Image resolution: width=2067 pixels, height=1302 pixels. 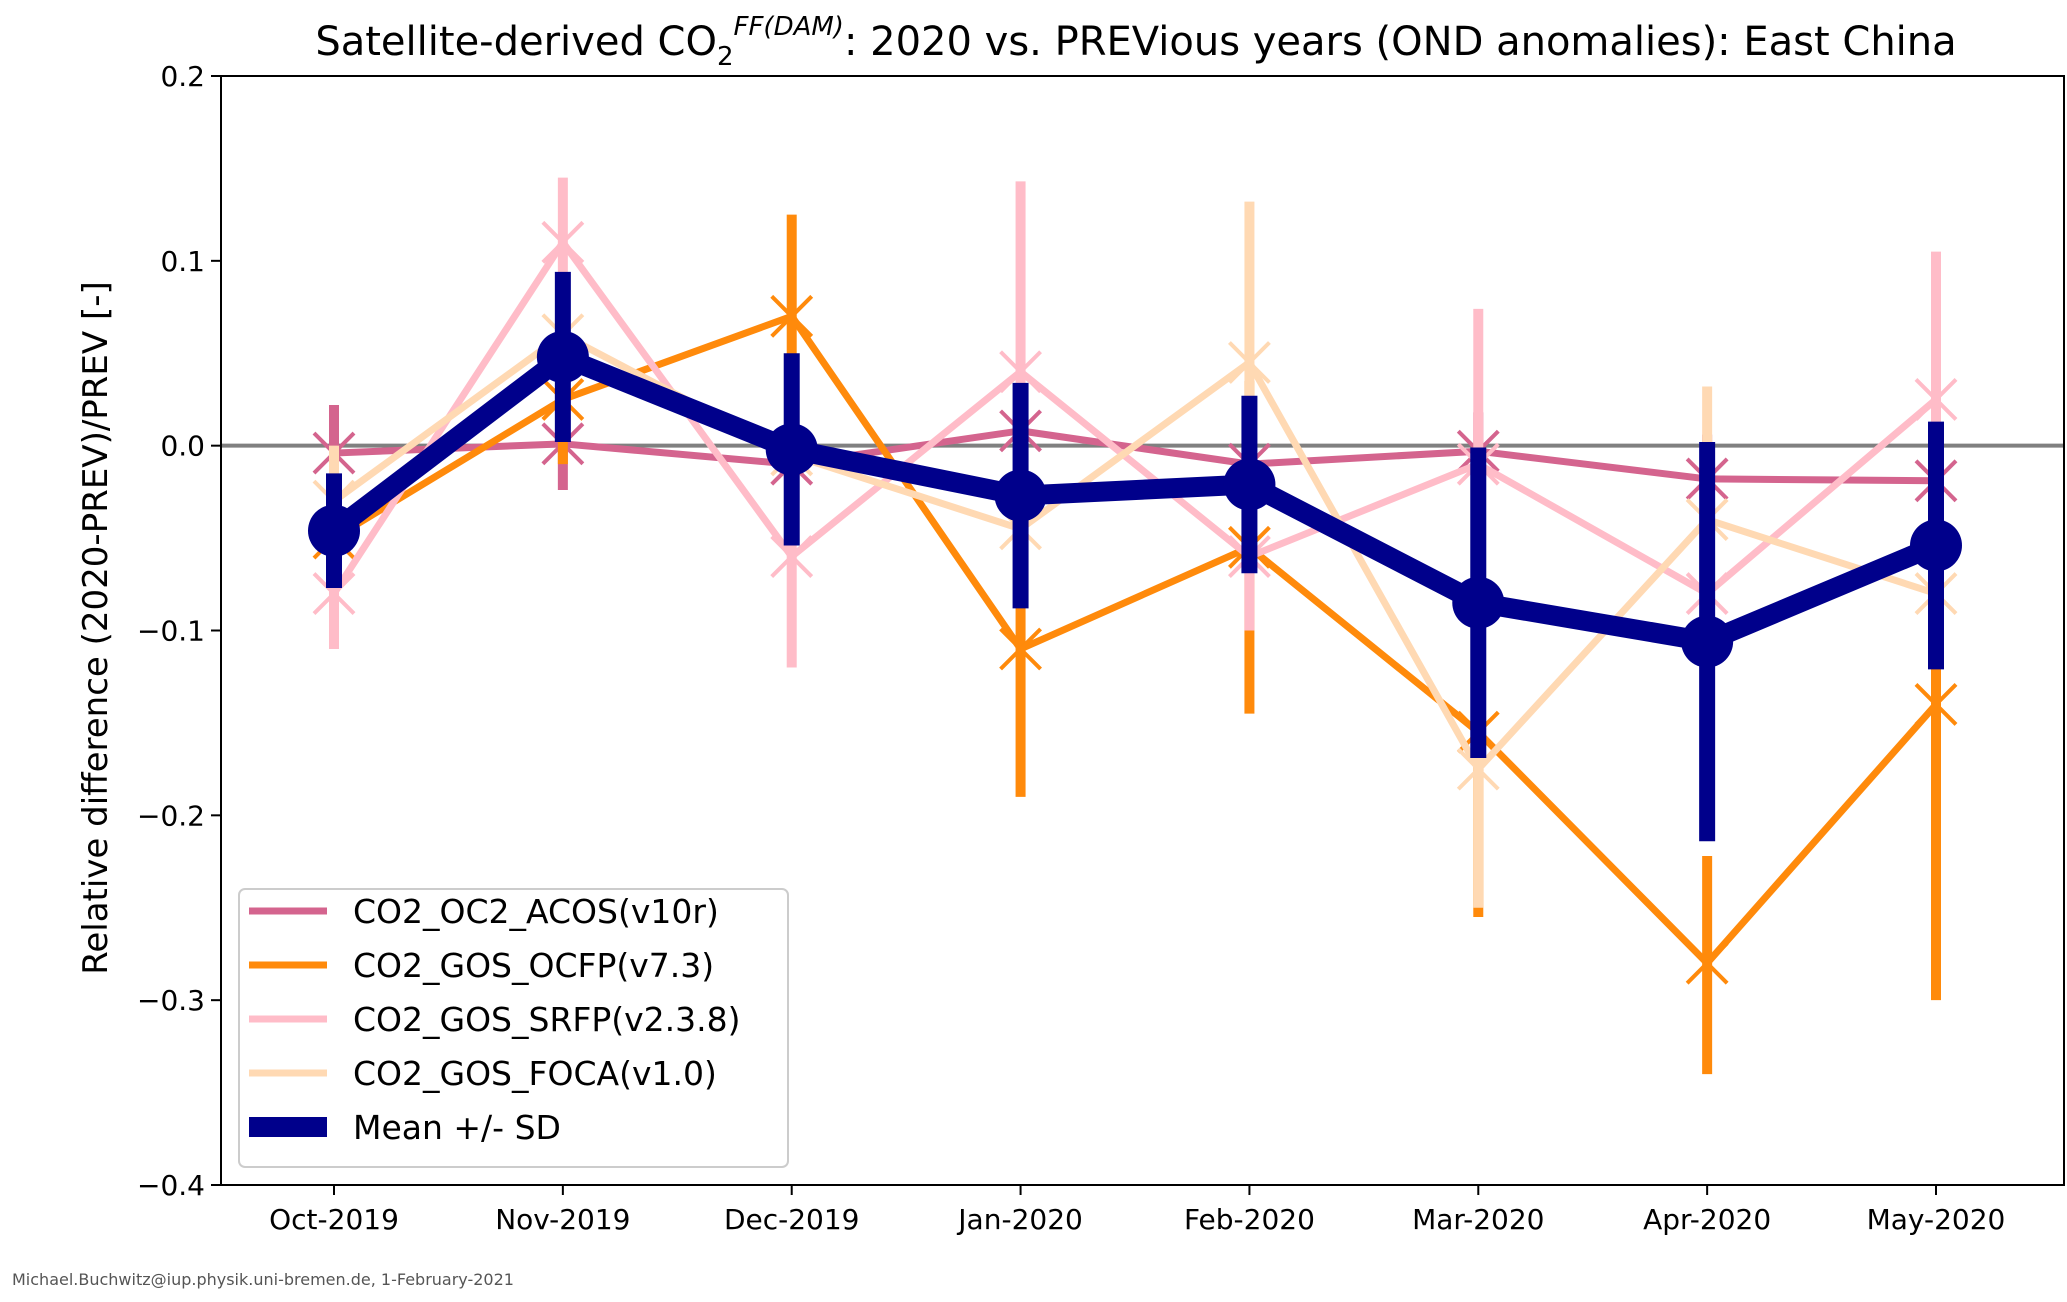 What do you see at coordinates (96, 628) in the screenshot?
I see `y-axis-label: Relative difference (2020-PREV)/PREV [-]` at bounding box center [96, 628].